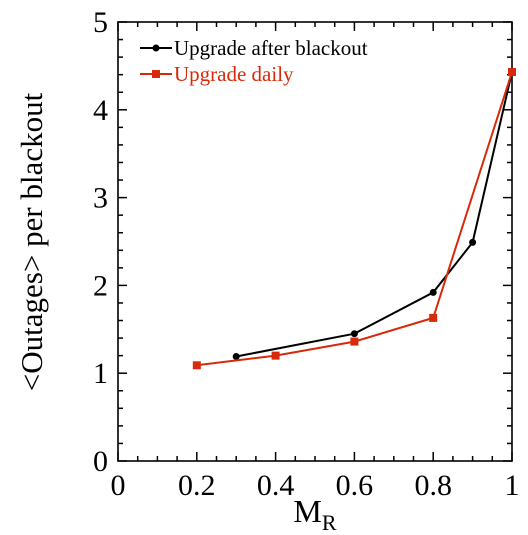  What do you see at coordinates (31, 241) in the screenshot?
I see `y-axis-title: <Outages> per blackout` at bounding box center [31, 241].